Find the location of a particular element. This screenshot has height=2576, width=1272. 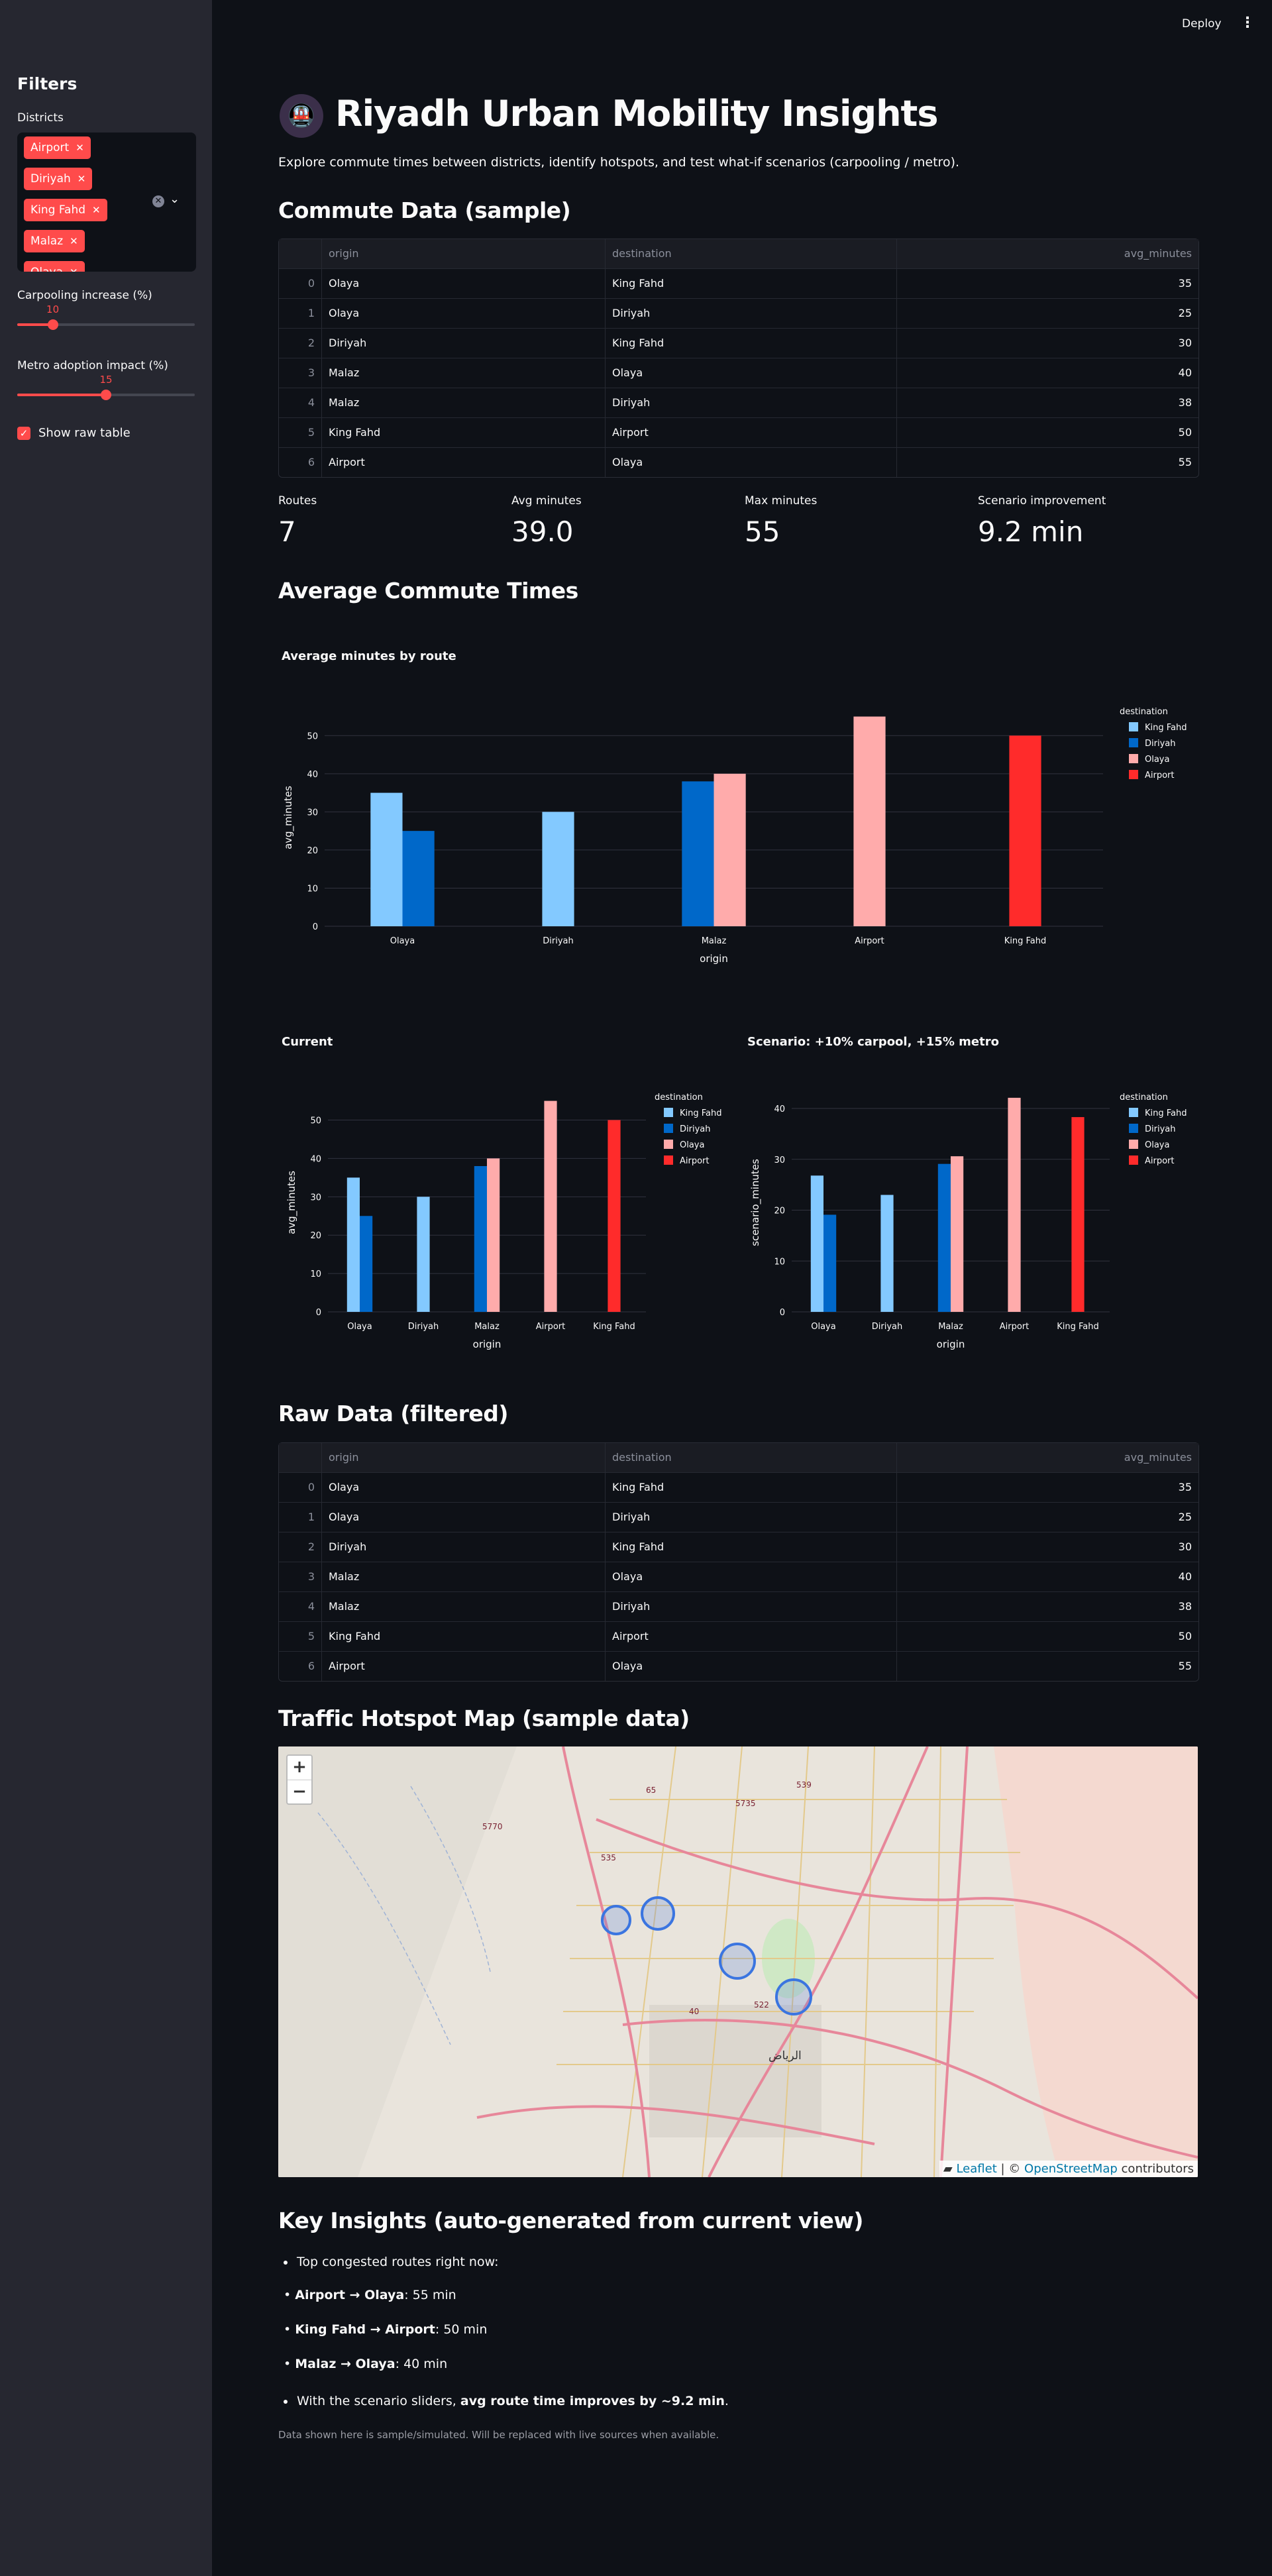

metro-slider: 15 is located at coordinates (106, 387).